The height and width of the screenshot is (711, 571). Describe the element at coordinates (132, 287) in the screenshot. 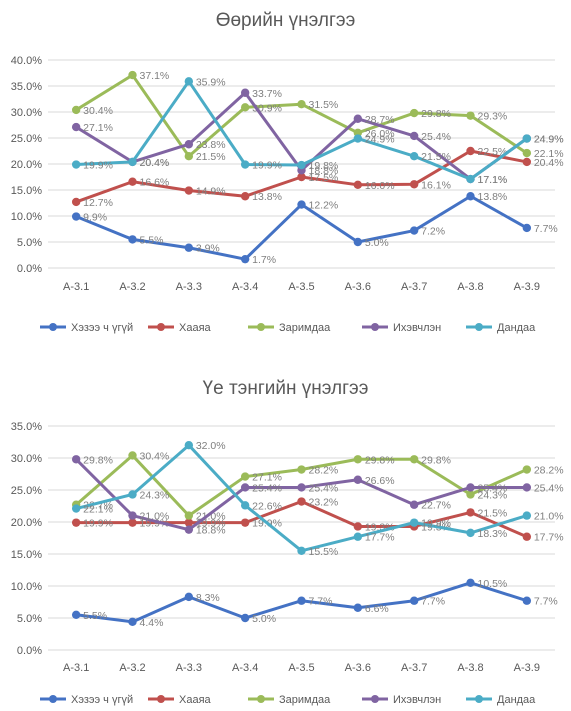

I see `x-tick-label: А-3.2` at that location.